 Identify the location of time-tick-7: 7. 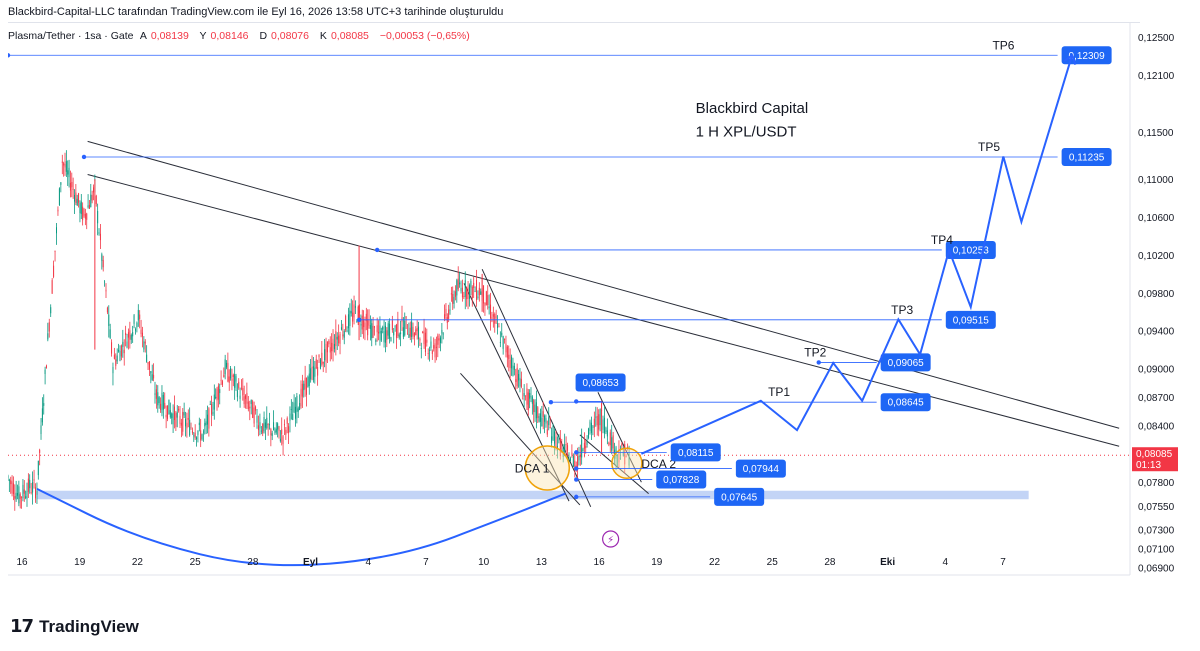
(426, 562).